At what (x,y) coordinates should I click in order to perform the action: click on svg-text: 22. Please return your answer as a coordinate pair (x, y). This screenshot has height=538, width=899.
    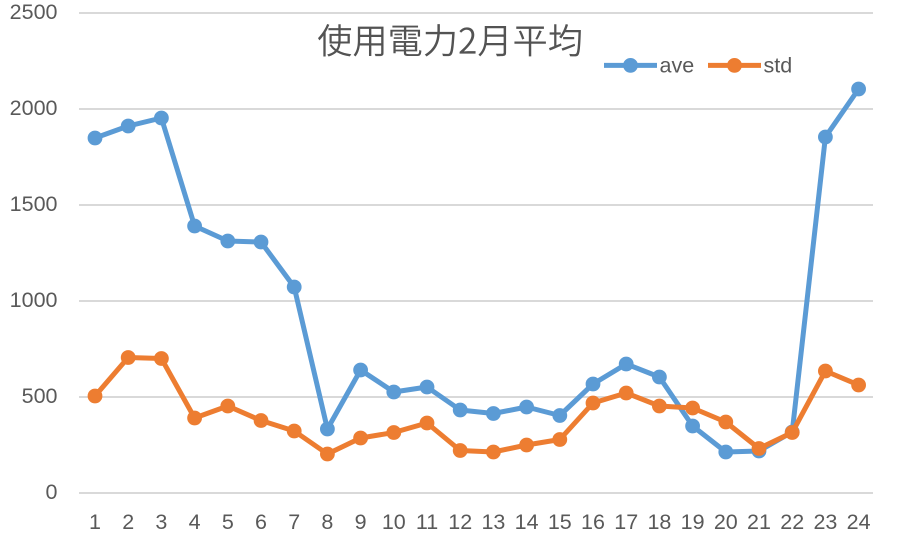
    Looking at the image, I should click on (792, 522).